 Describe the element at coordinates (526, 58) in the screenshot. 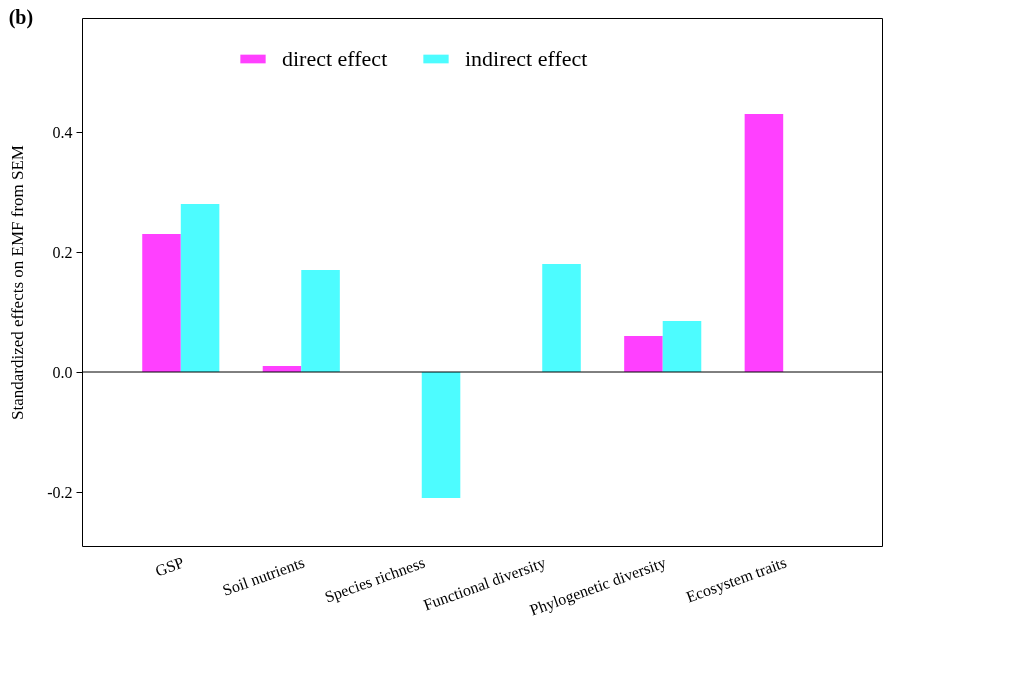

I see `legend-label: indirect effect` at that location.